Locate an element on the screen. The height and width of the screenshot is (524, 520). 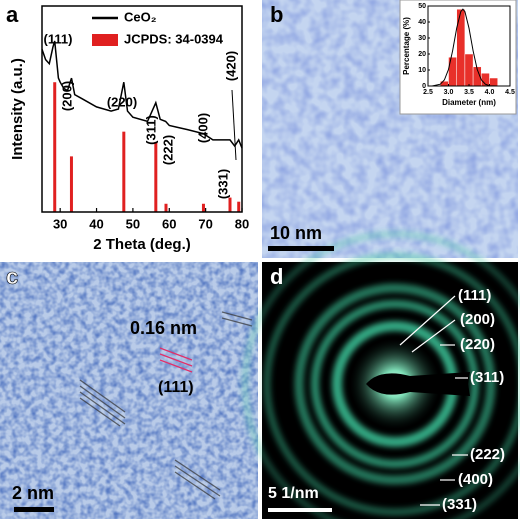
peak-label: (111) is located at coordinates (58, 38).